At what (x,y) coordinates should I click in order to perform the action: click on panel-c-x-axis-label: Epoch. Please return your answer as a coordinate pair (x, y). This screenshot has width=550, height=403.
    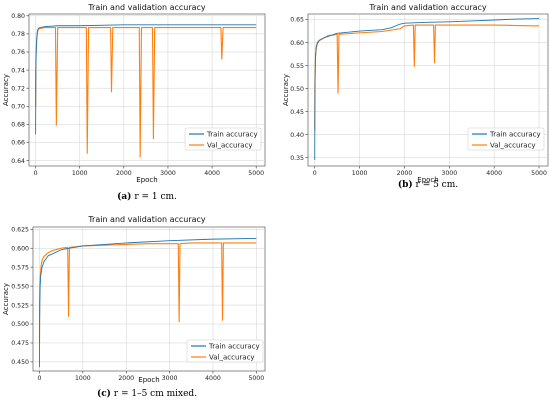
    Looking at the image, I should click on (148, 380).